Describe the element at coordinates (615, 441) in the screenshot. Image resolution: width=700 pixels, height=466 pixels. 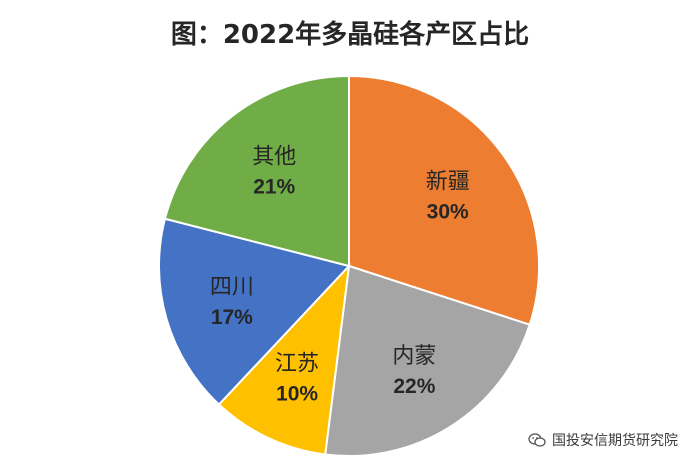
I see `watermark-text: 国投安信期货研究院` at that location.